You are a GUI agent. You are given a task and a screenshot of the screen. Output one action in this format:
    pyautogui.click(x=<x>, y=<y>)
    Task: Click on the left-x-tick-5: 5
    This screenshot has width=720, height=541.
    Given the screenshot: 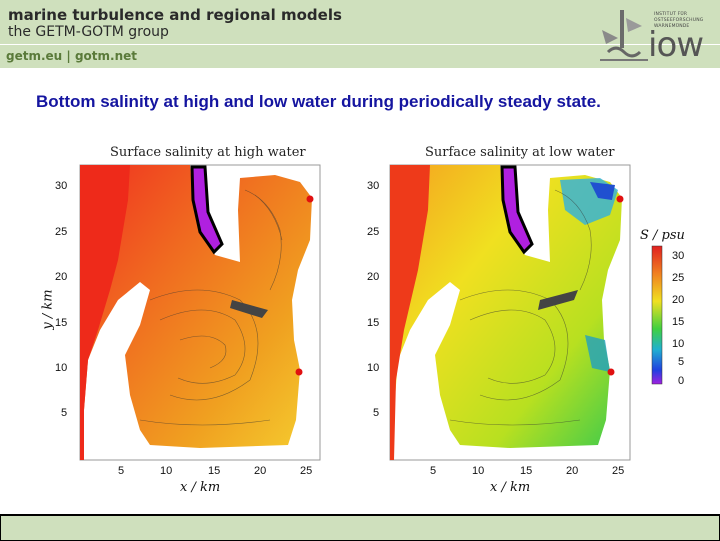 What is the action you would take?
    pyautogui.click(x=121, y=471)
    